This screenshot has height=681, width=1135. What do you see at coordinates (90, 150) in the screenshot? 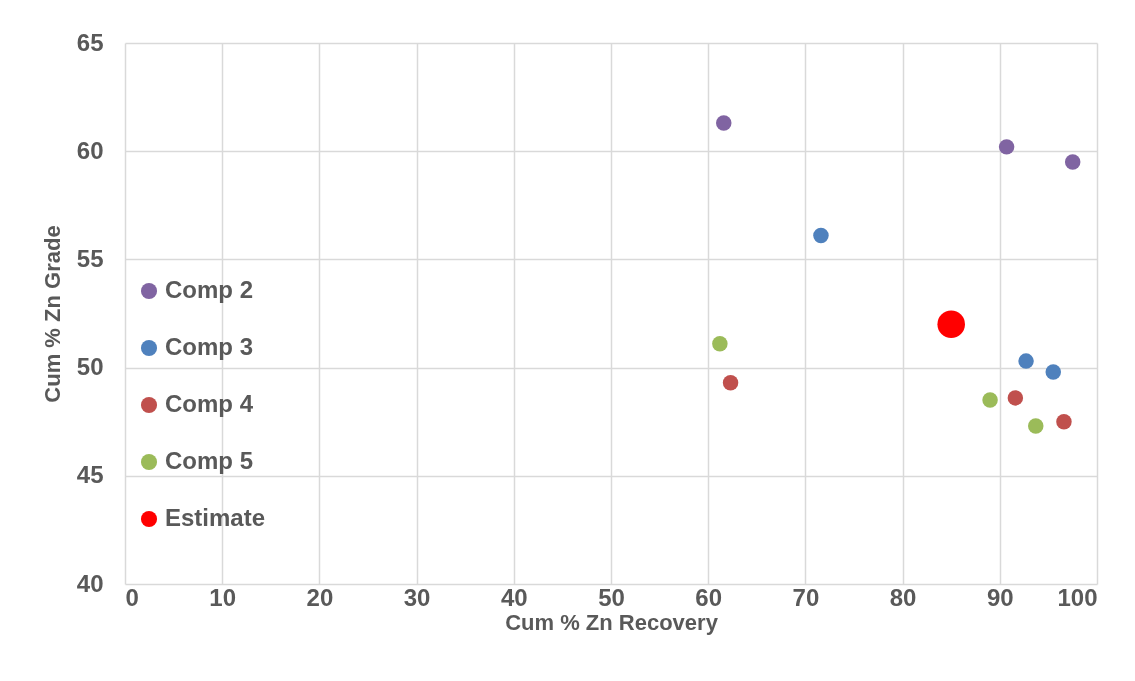
I see `y-tick-label: 60` at bounding box center [90, 150].